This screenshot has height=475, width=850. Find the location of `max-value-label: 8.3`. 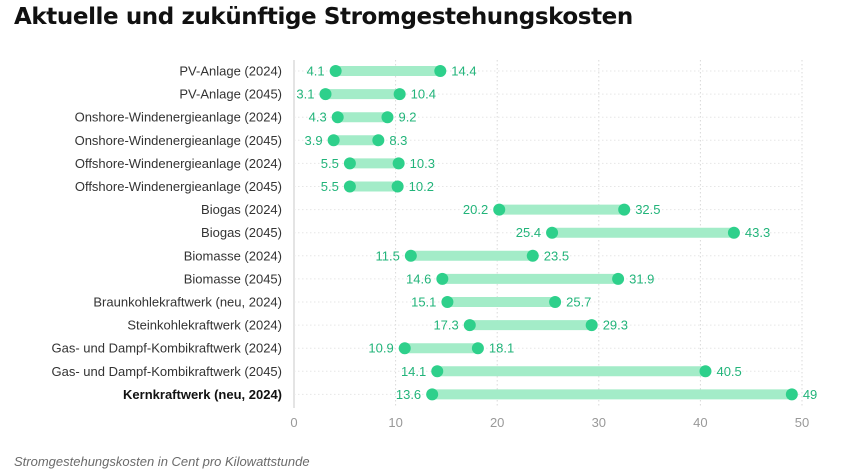

max-value-label: 8.3 is located at coordinates (398, 140).